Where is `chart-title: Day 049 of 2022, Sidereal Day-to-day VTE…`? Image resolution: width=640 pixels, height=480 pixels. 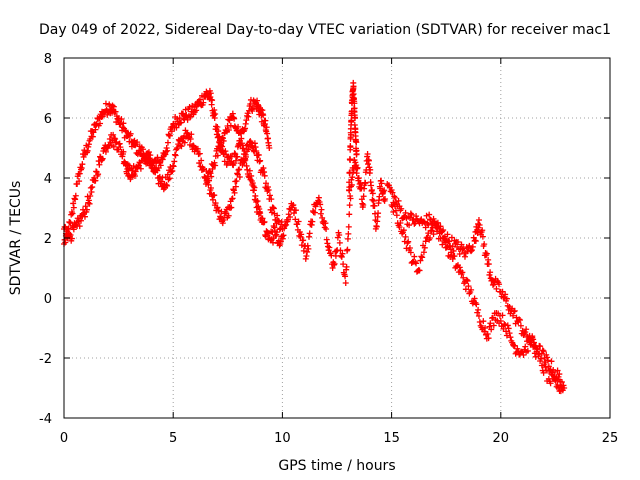
chart-title: Day 049 of 2022, Sidereal Day-to-day VTE… is located at coordinates (325, 30).